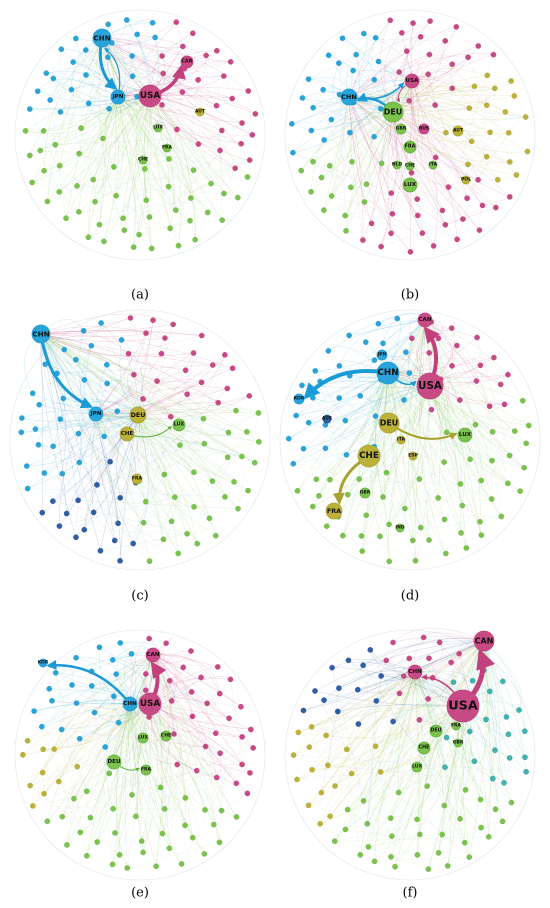 Image resolution: width=550 pixels, height=908 pixels. Describe the element at coordinates (465, 435) in the screenshot. I see `node-label: LUX` at that location.